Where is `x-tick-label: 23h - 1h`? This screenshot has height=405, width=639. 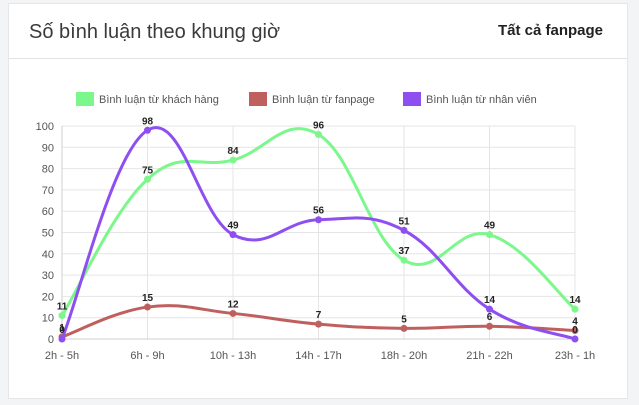 x-tick-label: 23h - 1h is located at coordinates (575, 356).